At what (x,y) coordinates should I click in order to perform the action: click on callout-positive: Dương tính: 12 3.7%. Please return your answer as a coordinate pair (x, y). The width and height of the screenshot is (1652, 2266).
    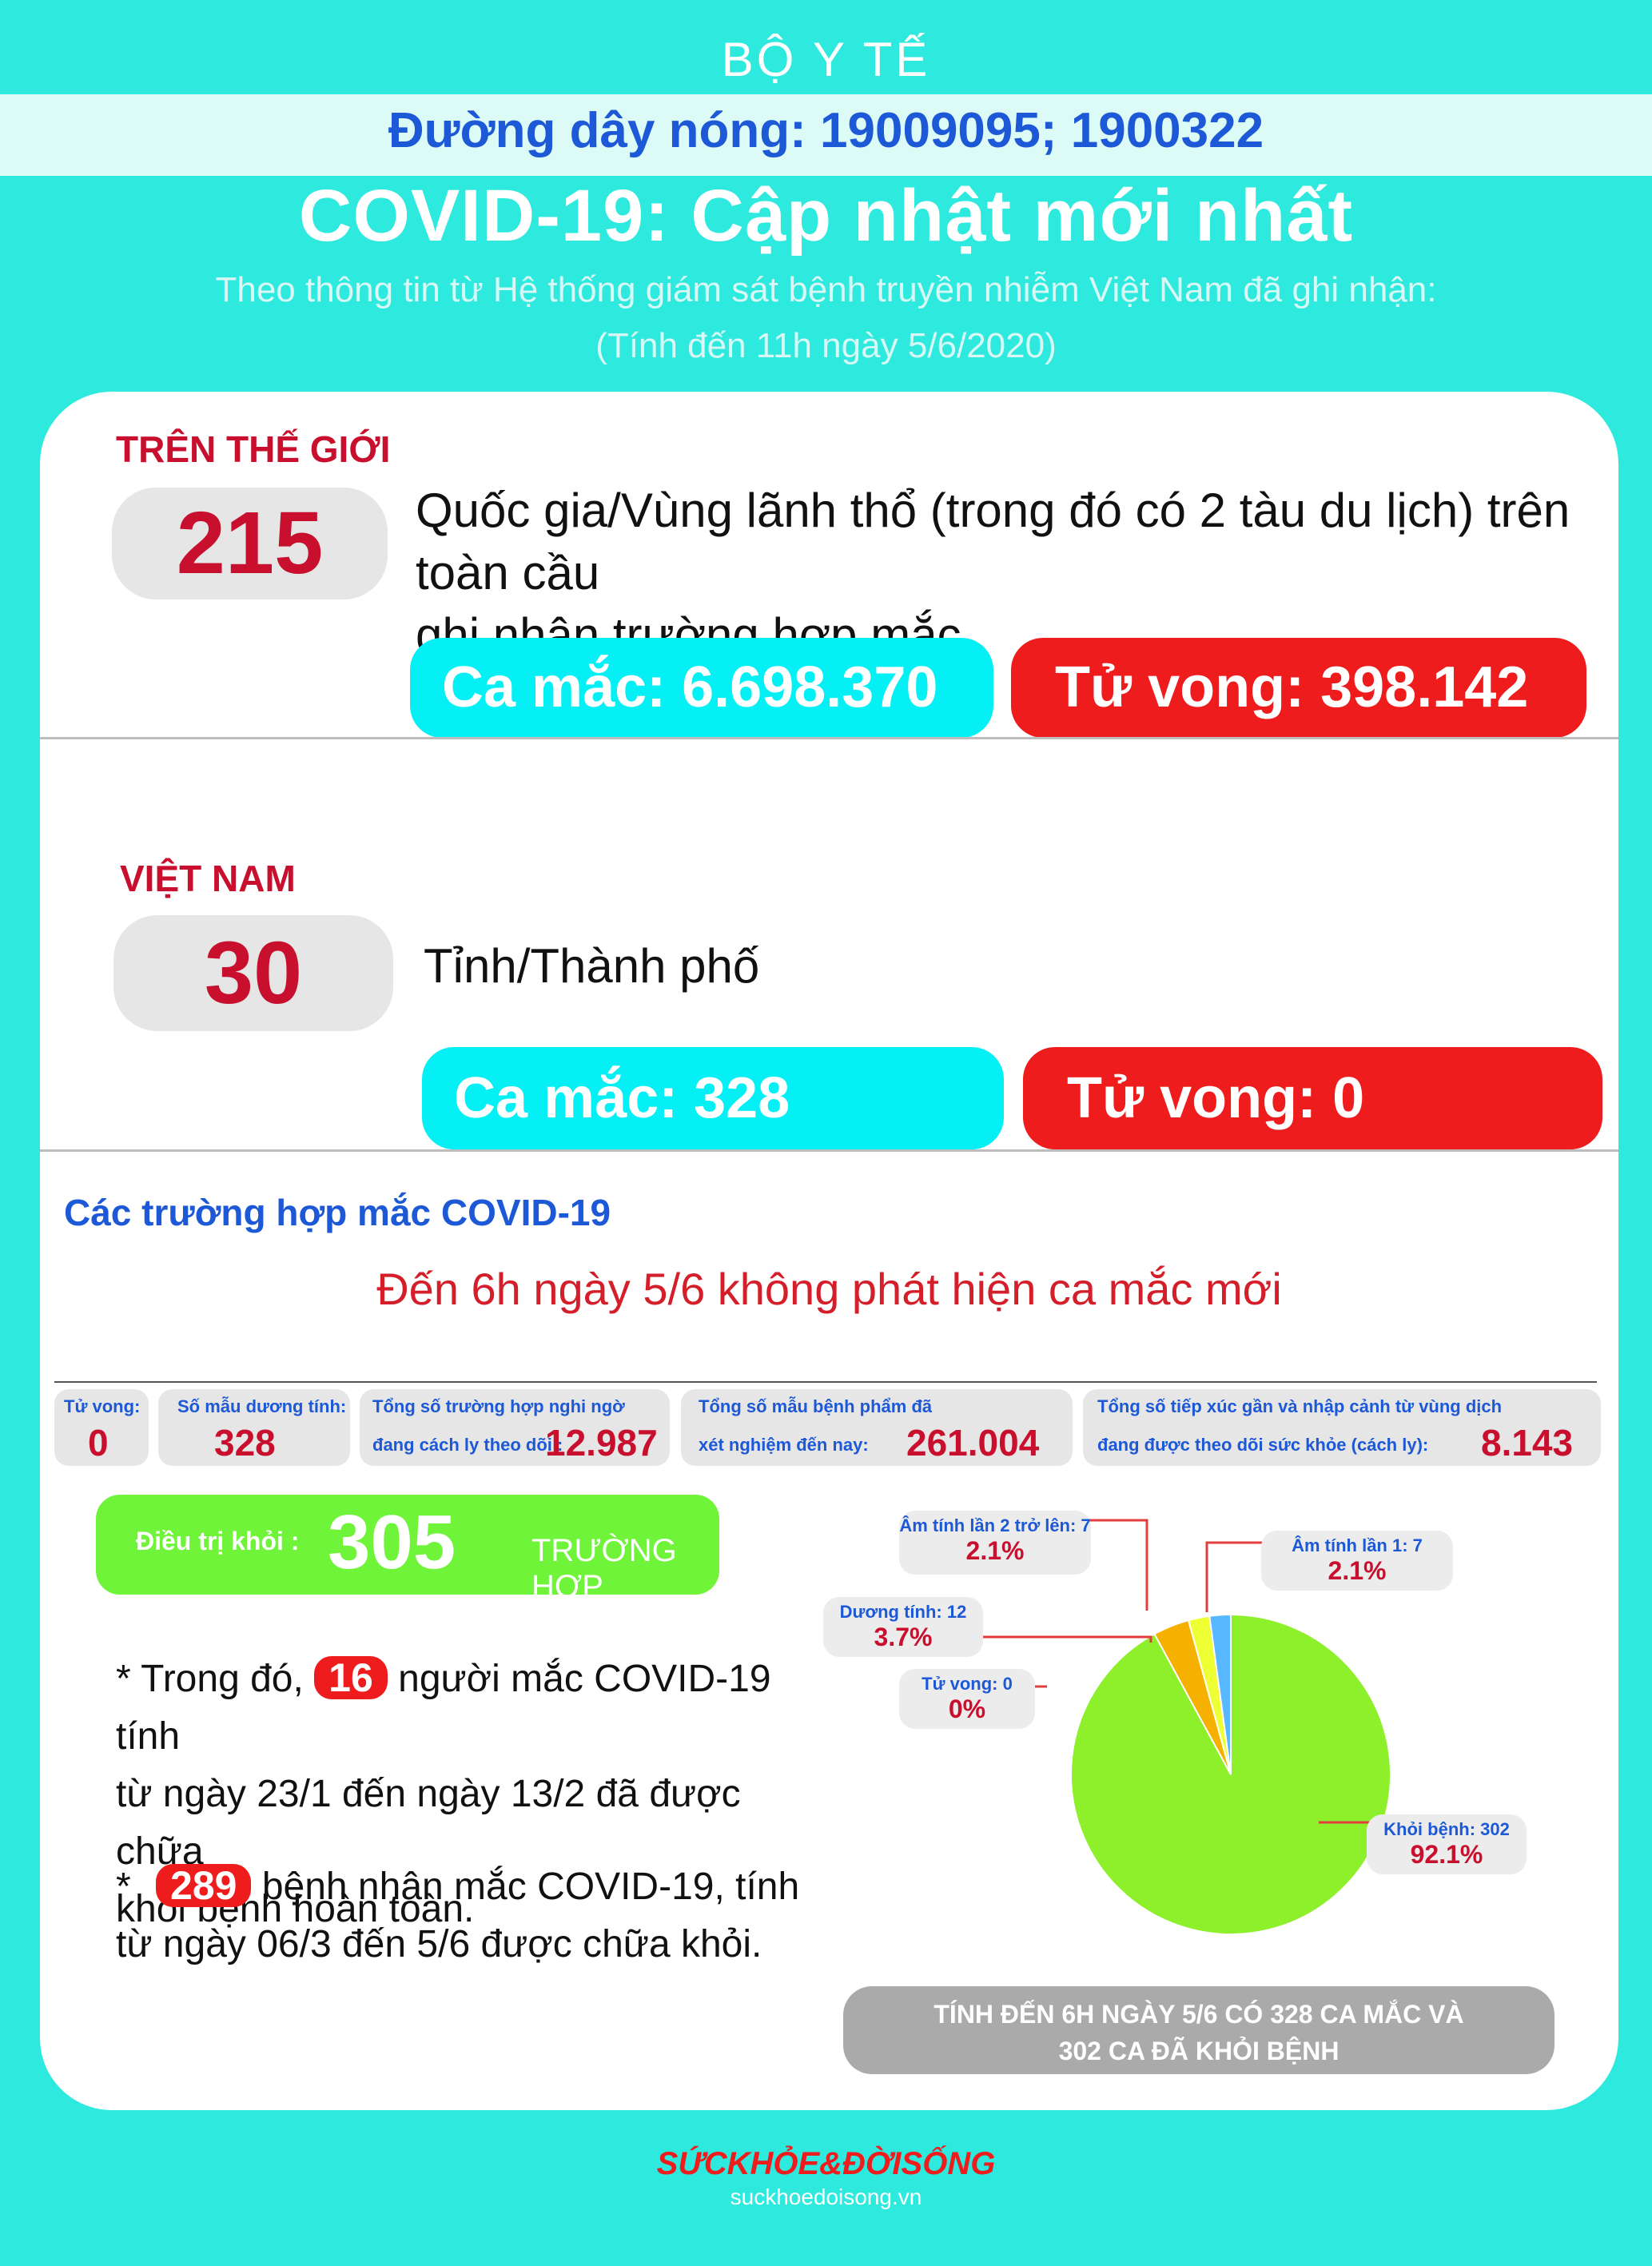
    Looking at the image, I should click on (903, 1627).